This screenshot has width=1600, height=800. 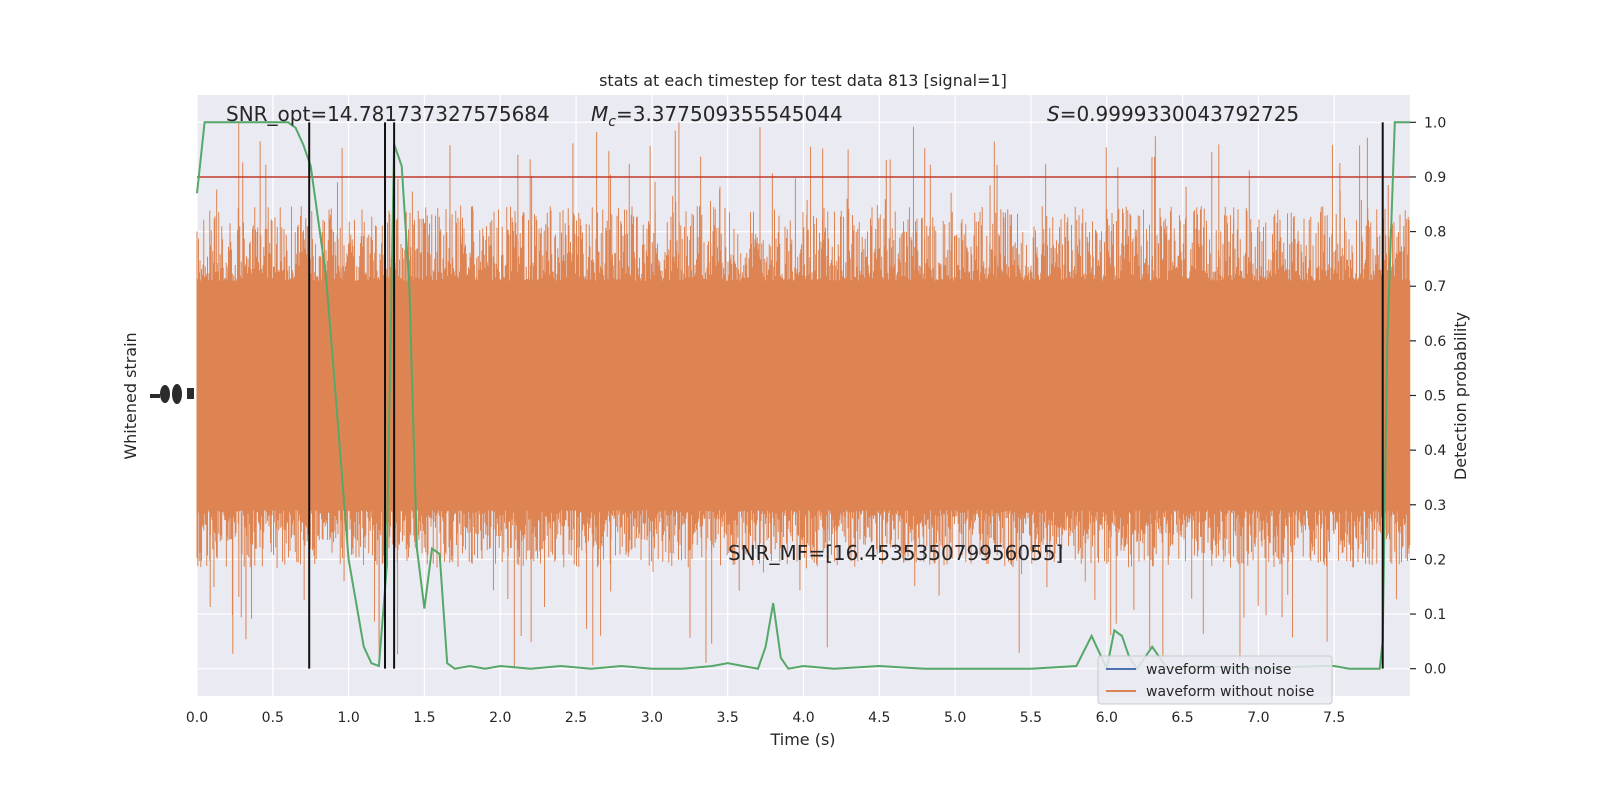 I want to click on y-tick-label-10: 1.0, so click(x=1435, y=123).